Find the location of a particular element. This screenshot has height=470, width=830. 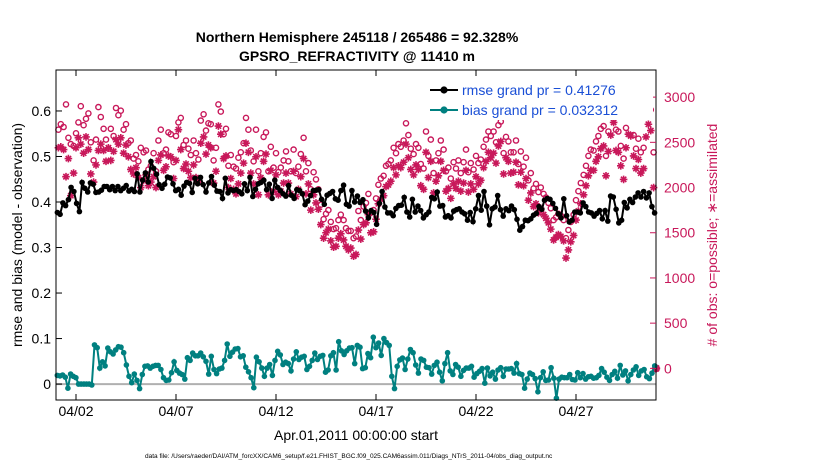

x-tick-label: 04/02 is located at coordinates (75, 411).